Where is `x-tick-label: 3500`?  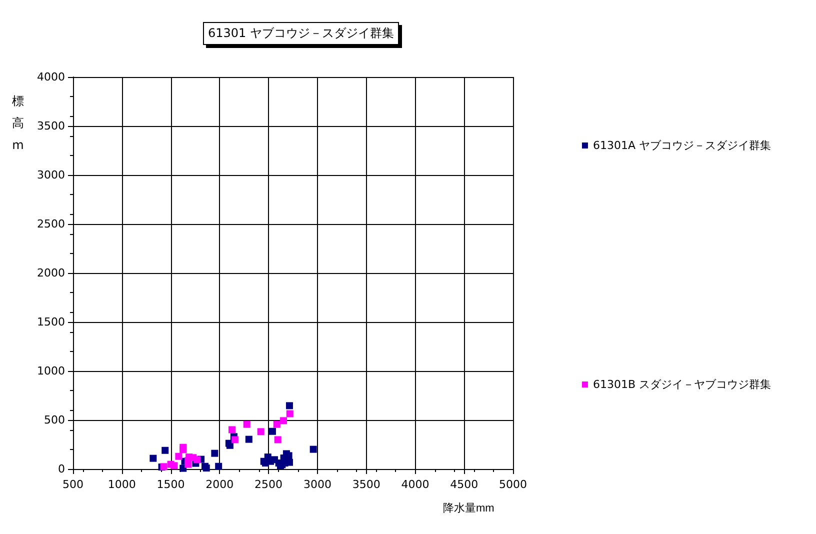 x-tick-label: 3500 is located at coordinates (366, 484).